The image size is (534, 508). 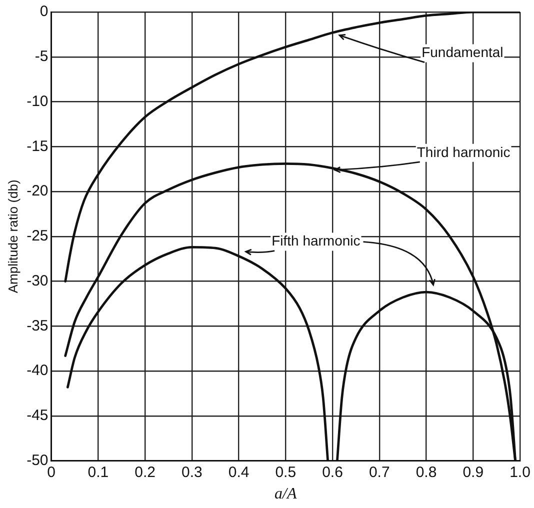 I want to click on x-tick-label: 1.0, so click(x=520, y=472).